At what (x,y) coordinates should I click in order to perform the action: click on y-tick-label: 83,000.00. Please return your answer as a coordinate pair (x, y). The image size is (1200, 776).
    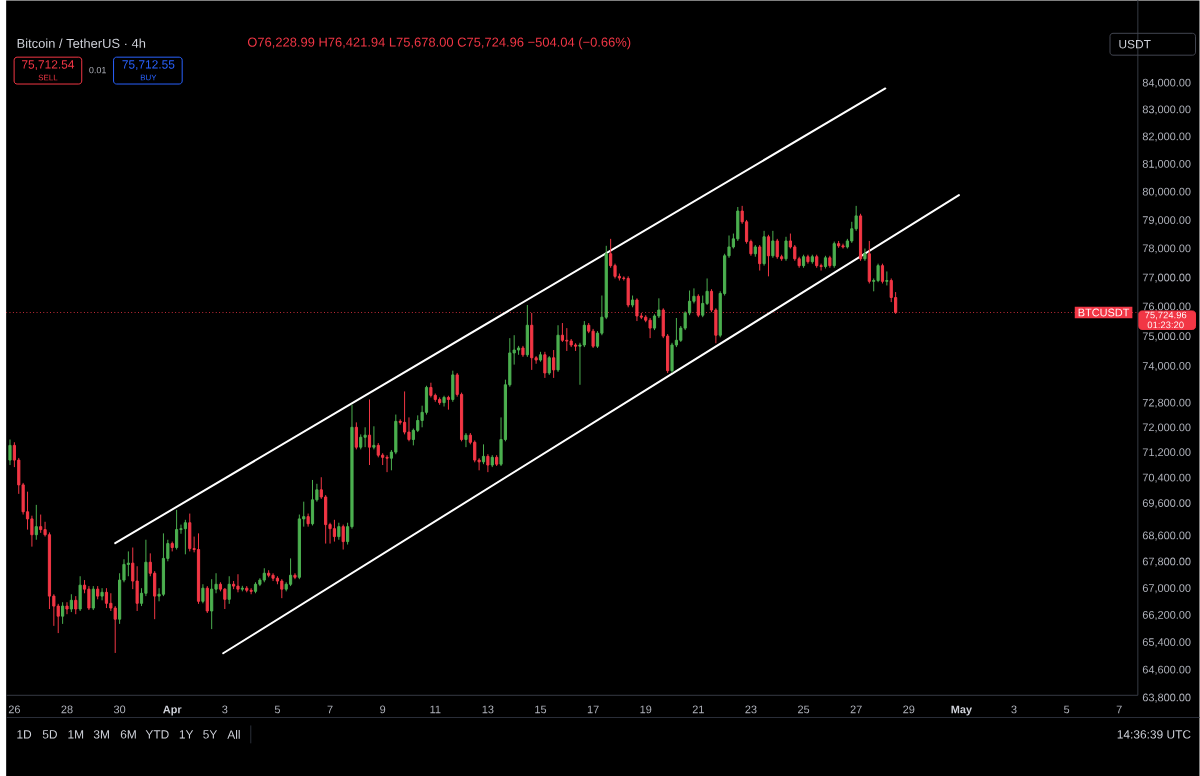
    Looking at the image, I should click on (1166, 110).